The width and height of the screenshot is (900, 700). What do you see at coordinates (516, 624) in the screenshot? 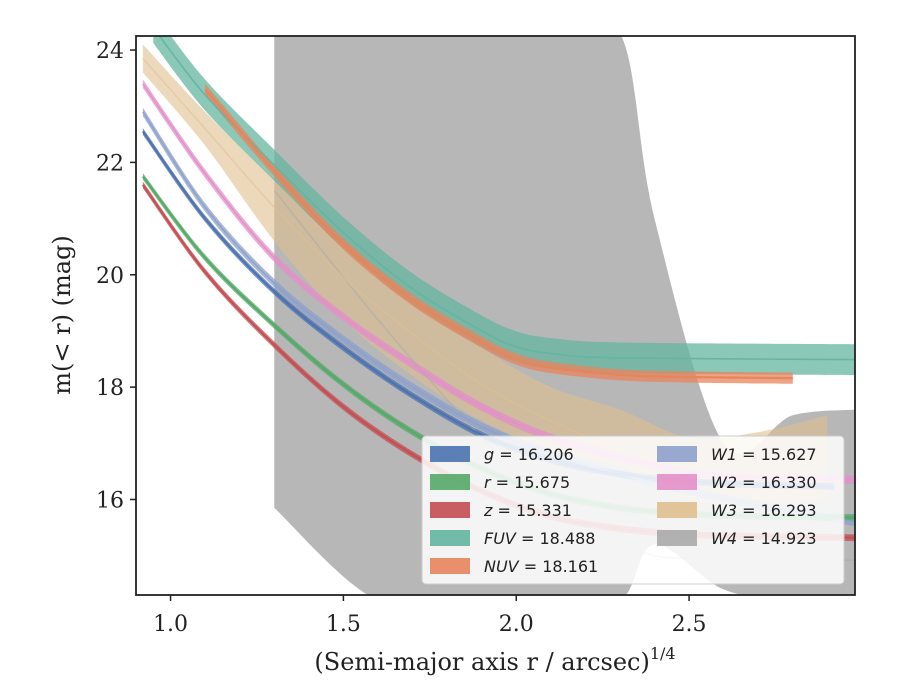
I see `x-tick-label: 2.0` at bounding box center [516, 624].